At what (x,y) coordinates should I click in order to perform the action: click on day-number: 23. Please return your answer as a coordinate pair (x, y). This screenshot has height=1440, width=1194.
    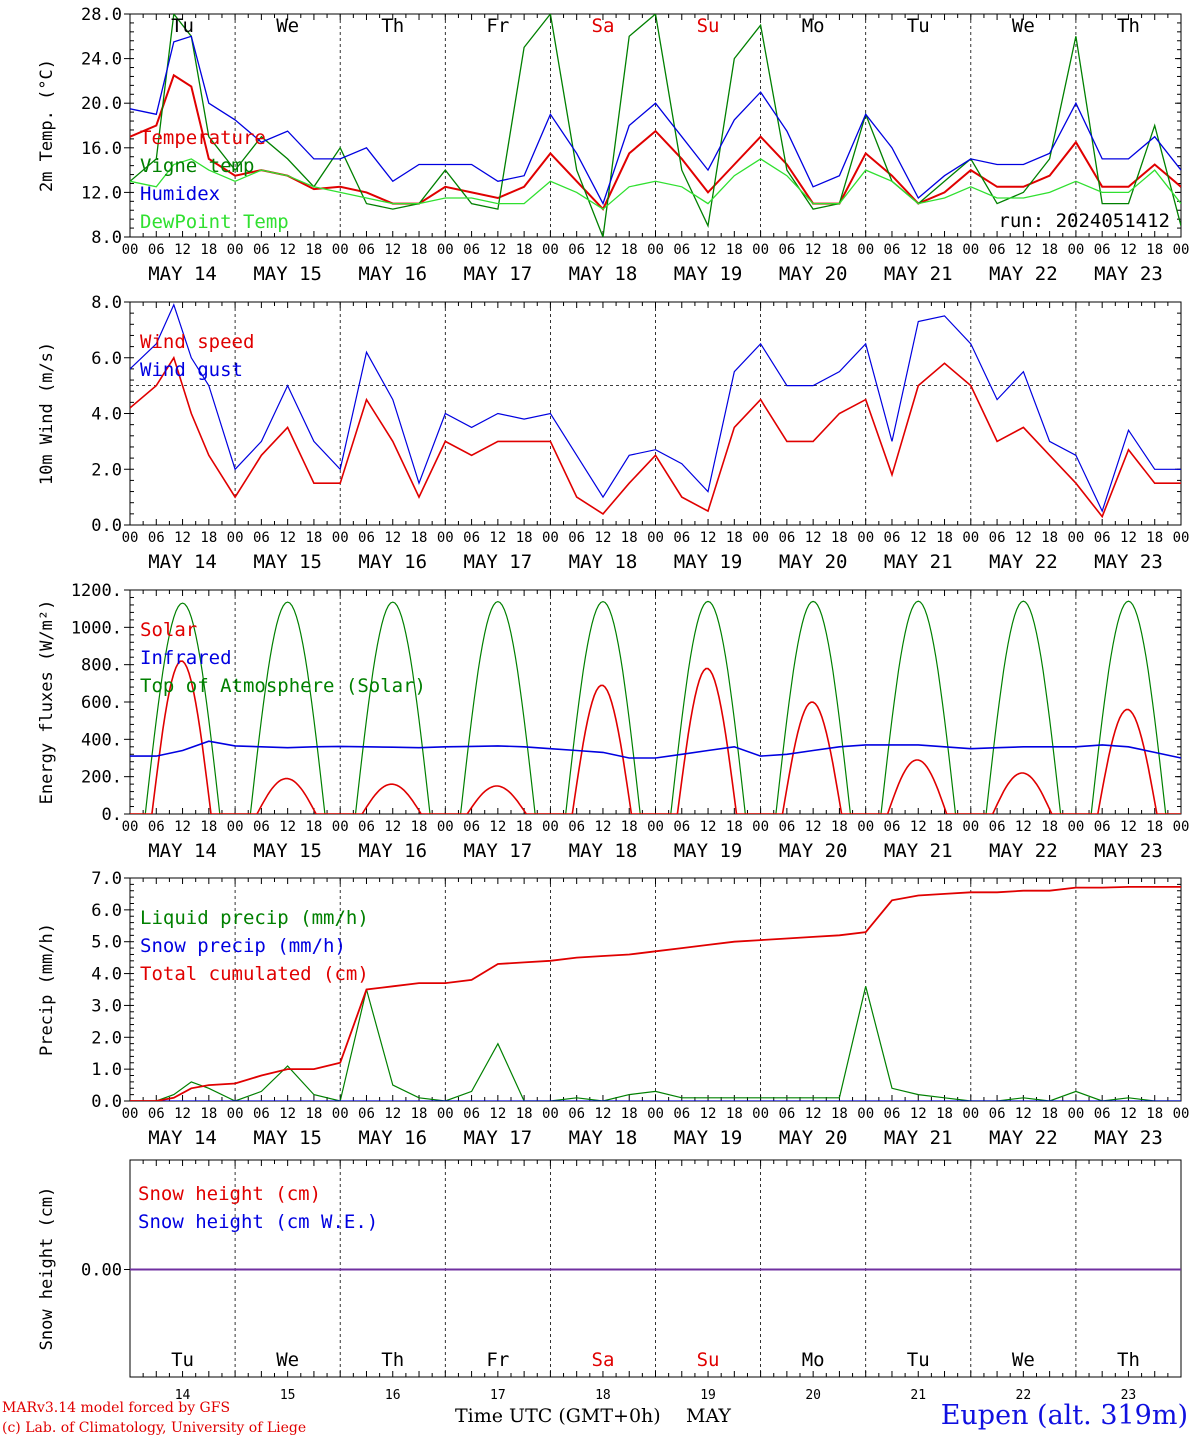
    Looking at the image, I should click on (1129, 1395).